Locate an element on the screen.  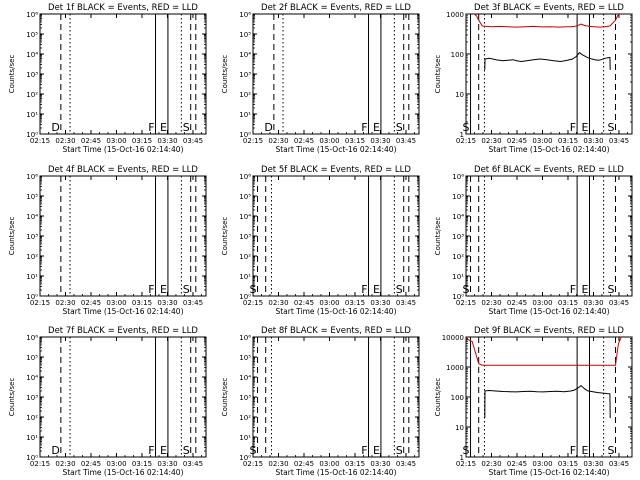
event-marker-label: D is located at coordinates (268, 127).